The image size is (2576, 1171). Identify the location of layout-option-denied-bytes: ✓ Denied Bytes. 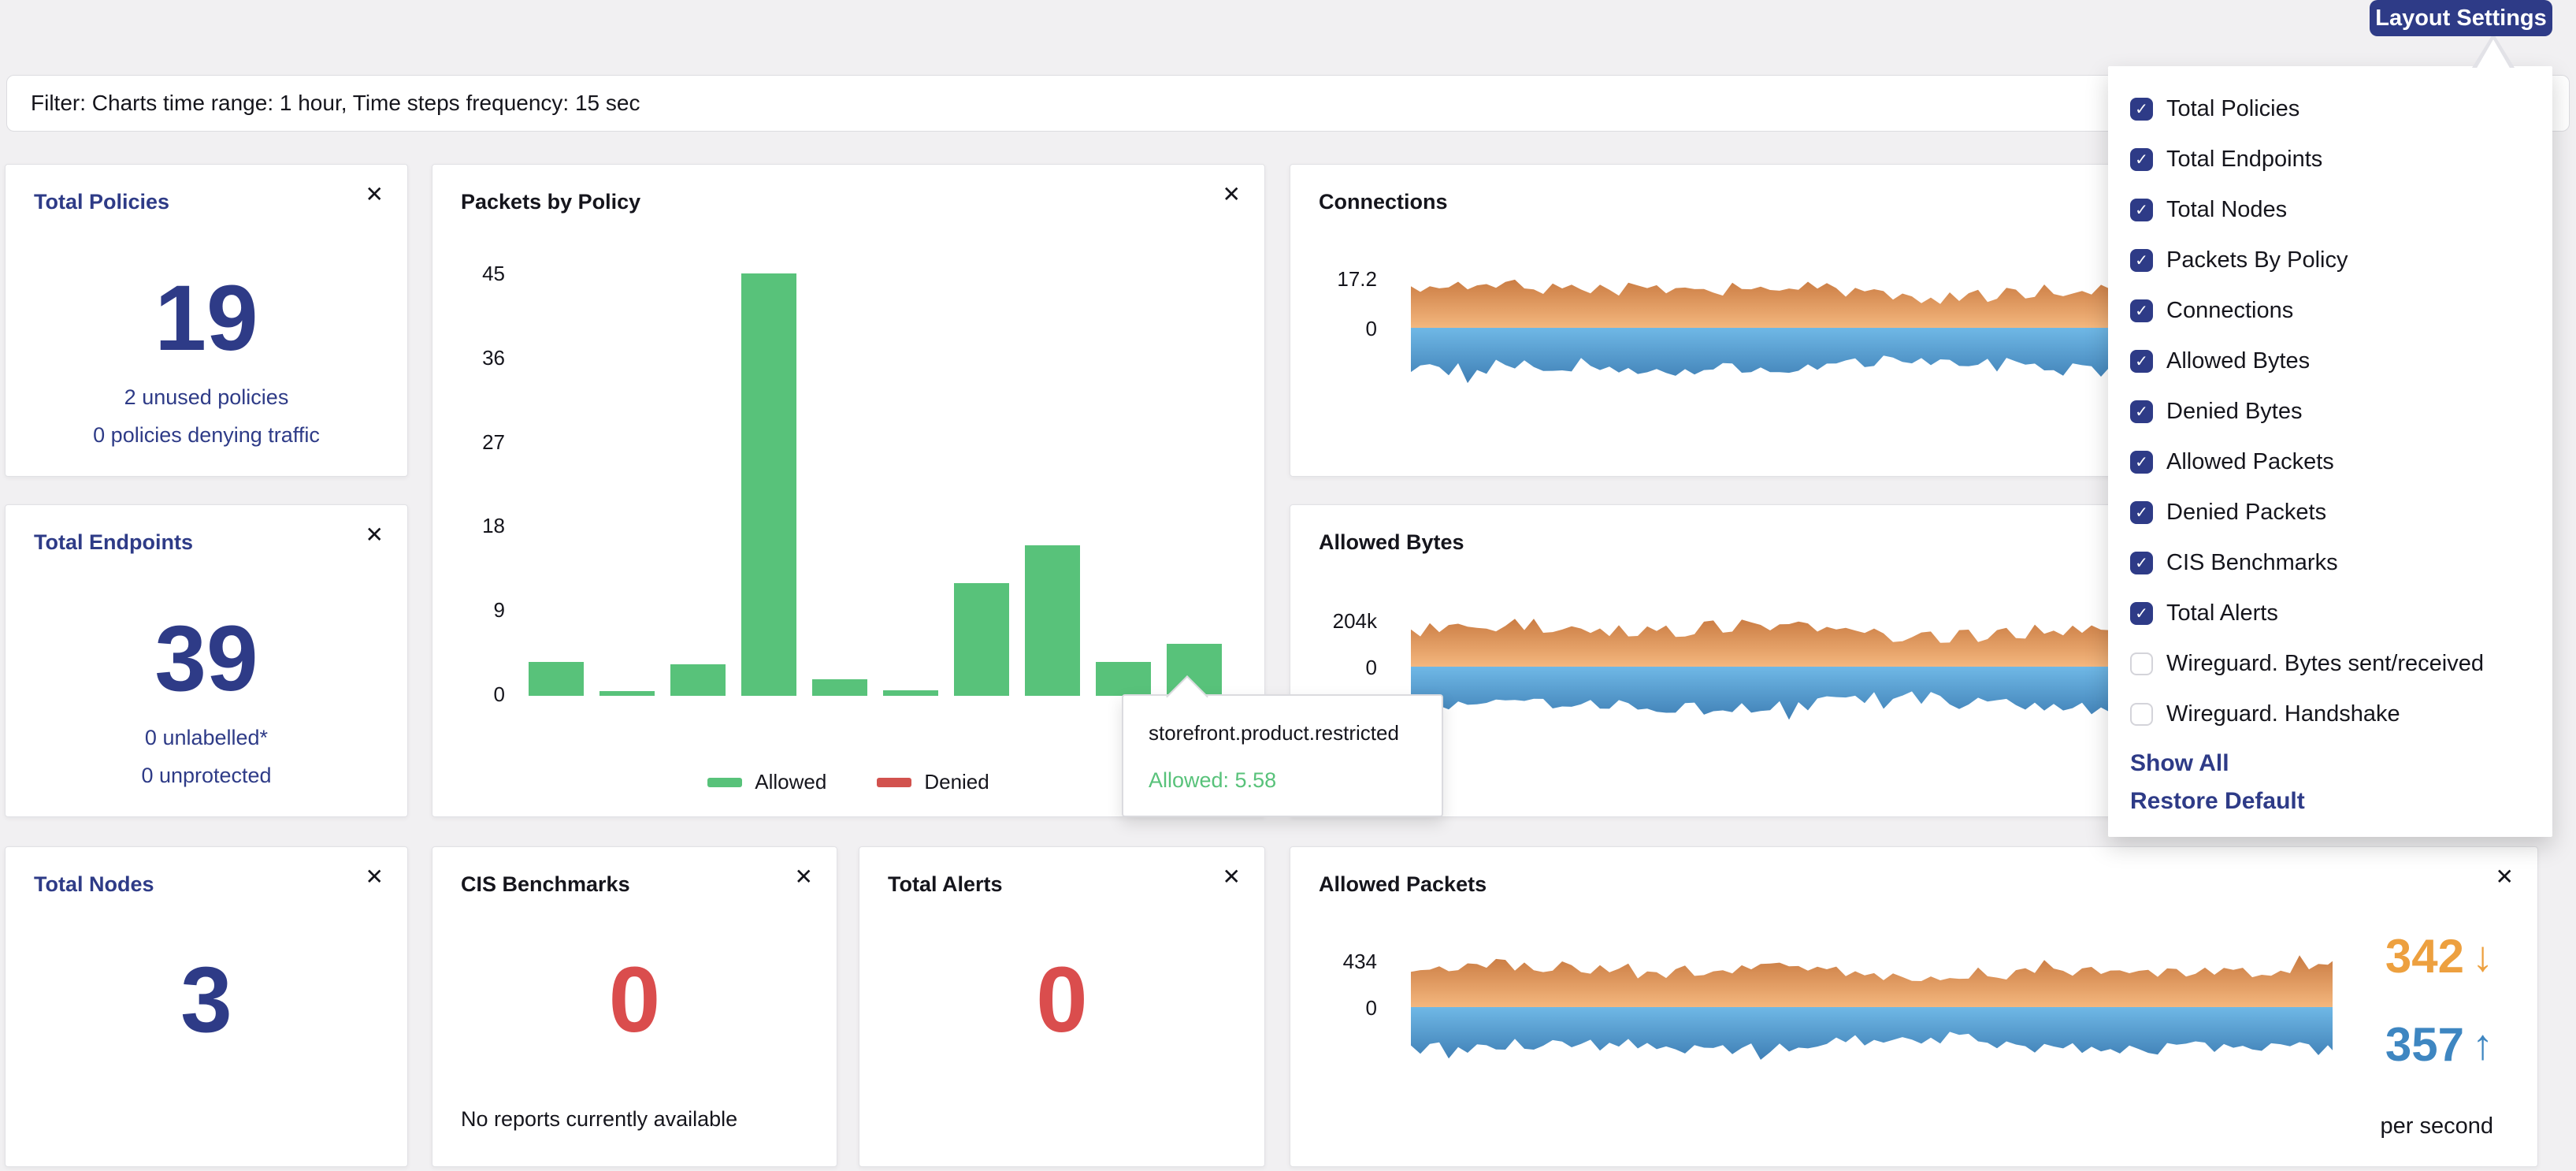
(2330, 411).